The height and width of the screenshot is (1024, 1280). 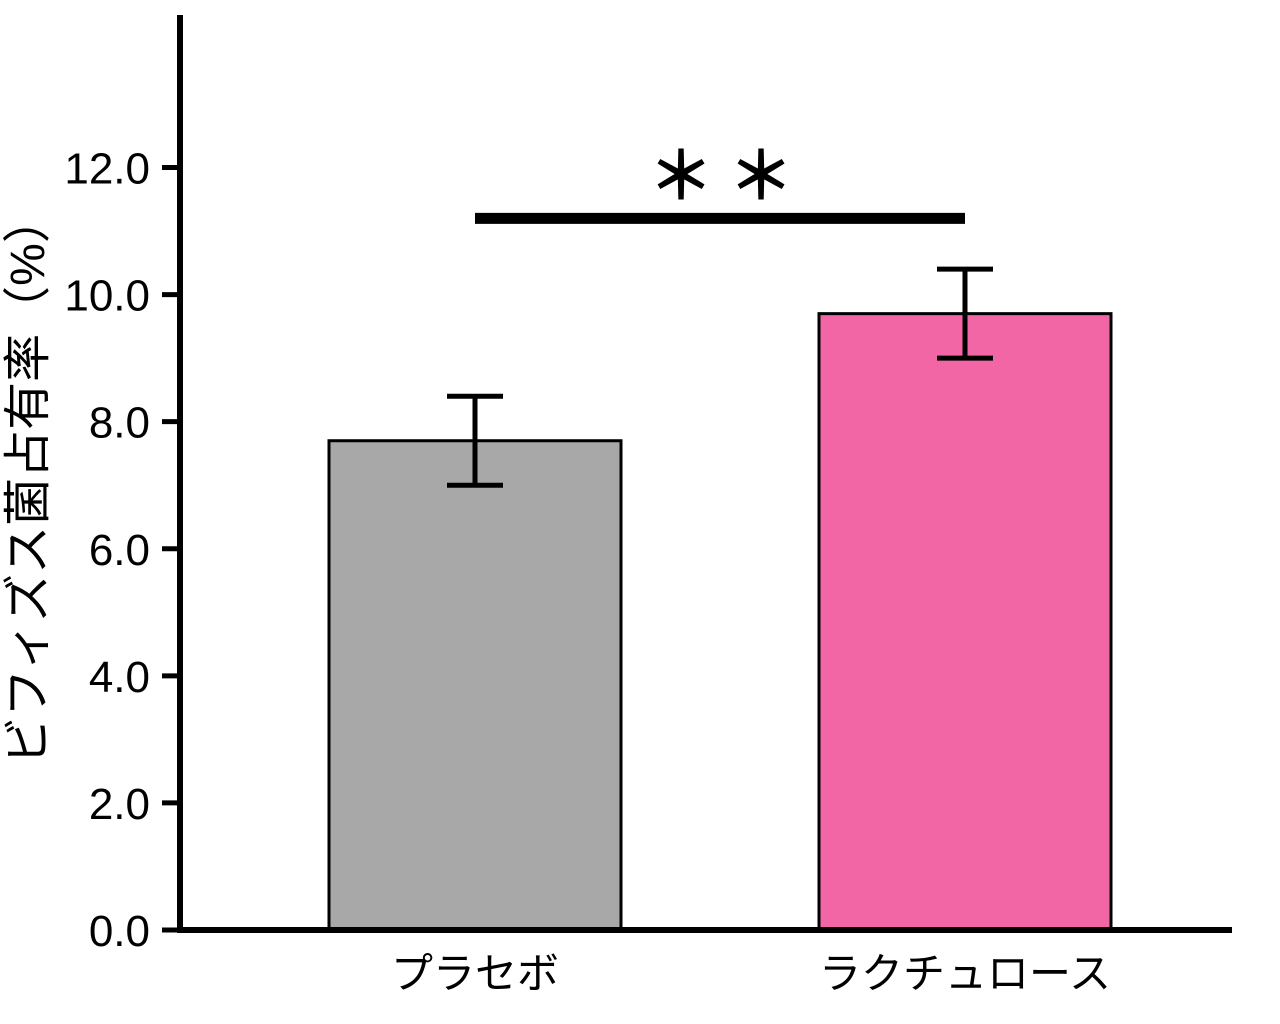 I want to click on y-tick-label: 12.0, so click(x=107, y=169).